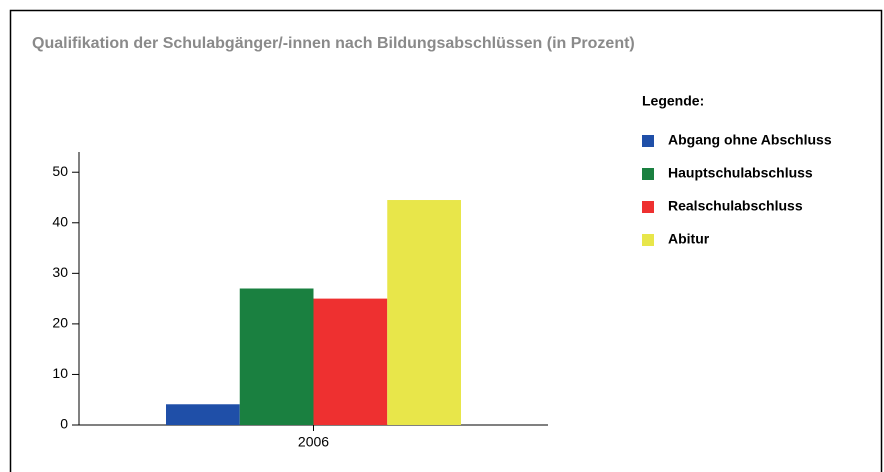 This screenshot has width=884, height=472. Describe the element at coordinates (740, 173) in the screenshot. I see `legend-label: Hauptschulabschluss` at that location.